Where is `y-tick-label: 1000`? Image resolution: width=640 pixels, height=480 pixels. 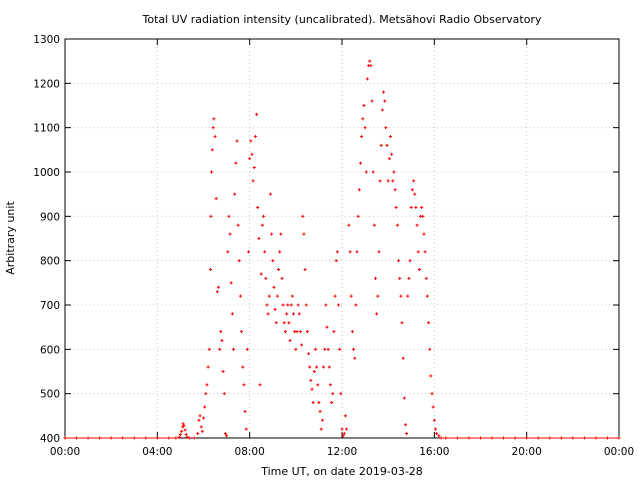
y-tick-label: 1000 is located at coordinates (46, 173).